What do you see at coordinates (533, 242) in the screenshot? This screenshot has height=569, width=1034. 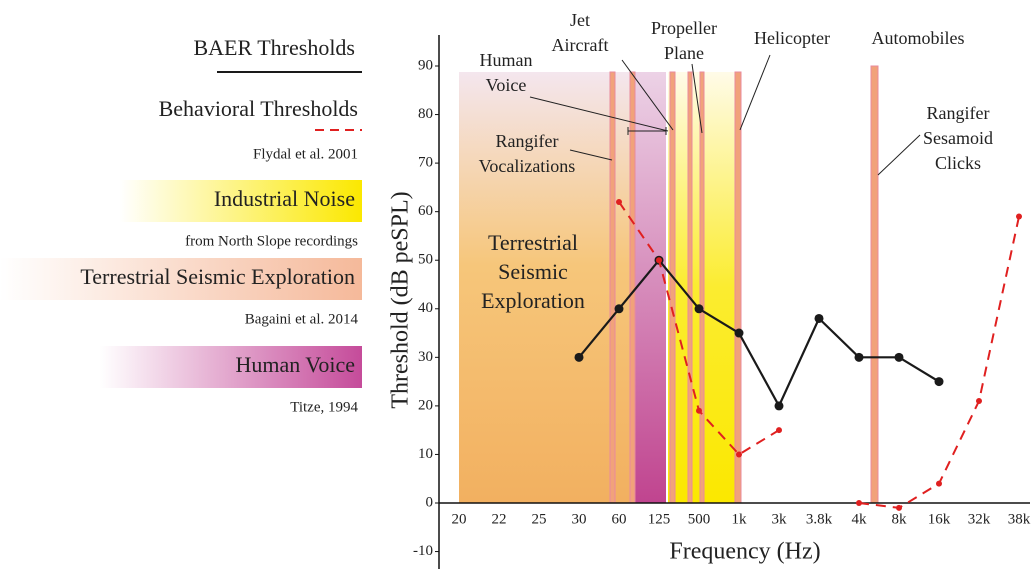 I see `annotation: Terrestrial` at bounding box center [533, 242].